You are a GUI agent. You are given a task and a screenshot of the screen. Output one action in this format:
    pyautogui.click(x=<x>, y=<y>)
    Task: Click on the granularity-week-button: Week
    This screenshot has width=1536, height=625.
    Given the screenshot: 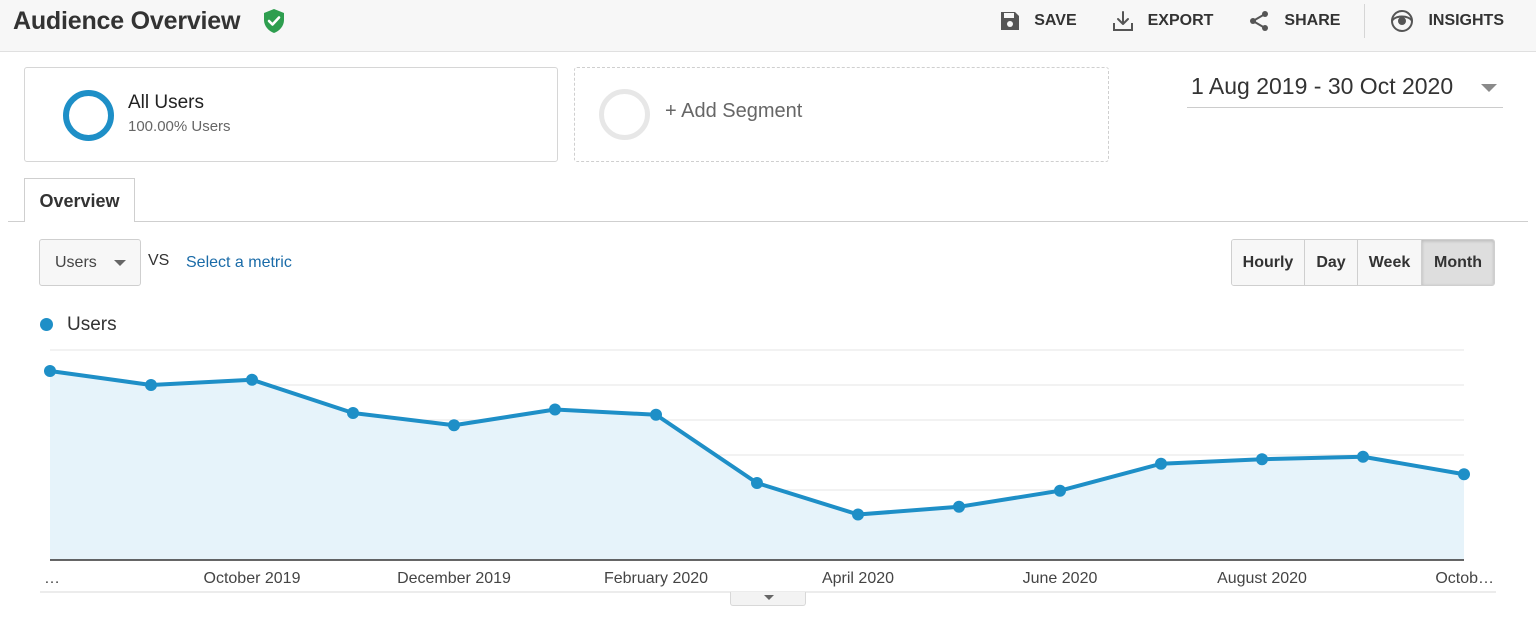 What is the action you would take?
    pyautogui.click(x=1390, y=262)
    